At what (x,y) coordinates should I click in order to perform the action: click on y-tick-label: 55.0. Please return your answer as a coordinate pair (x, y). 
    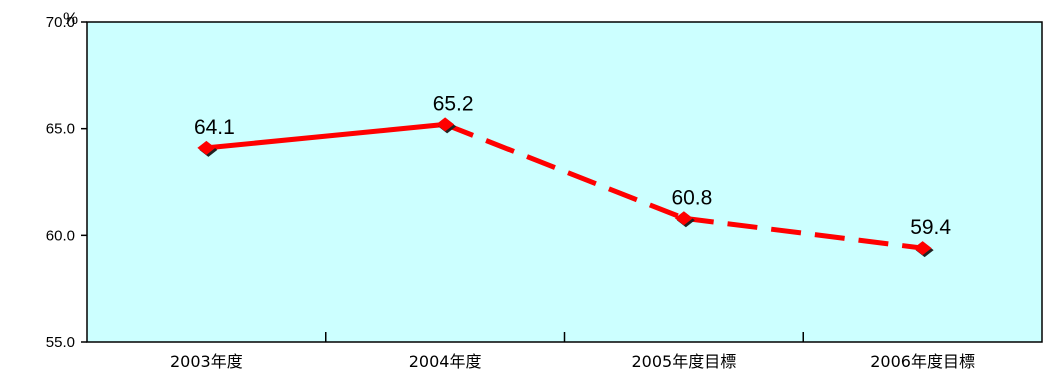
    Looking at the image, I should click on (60, 342).